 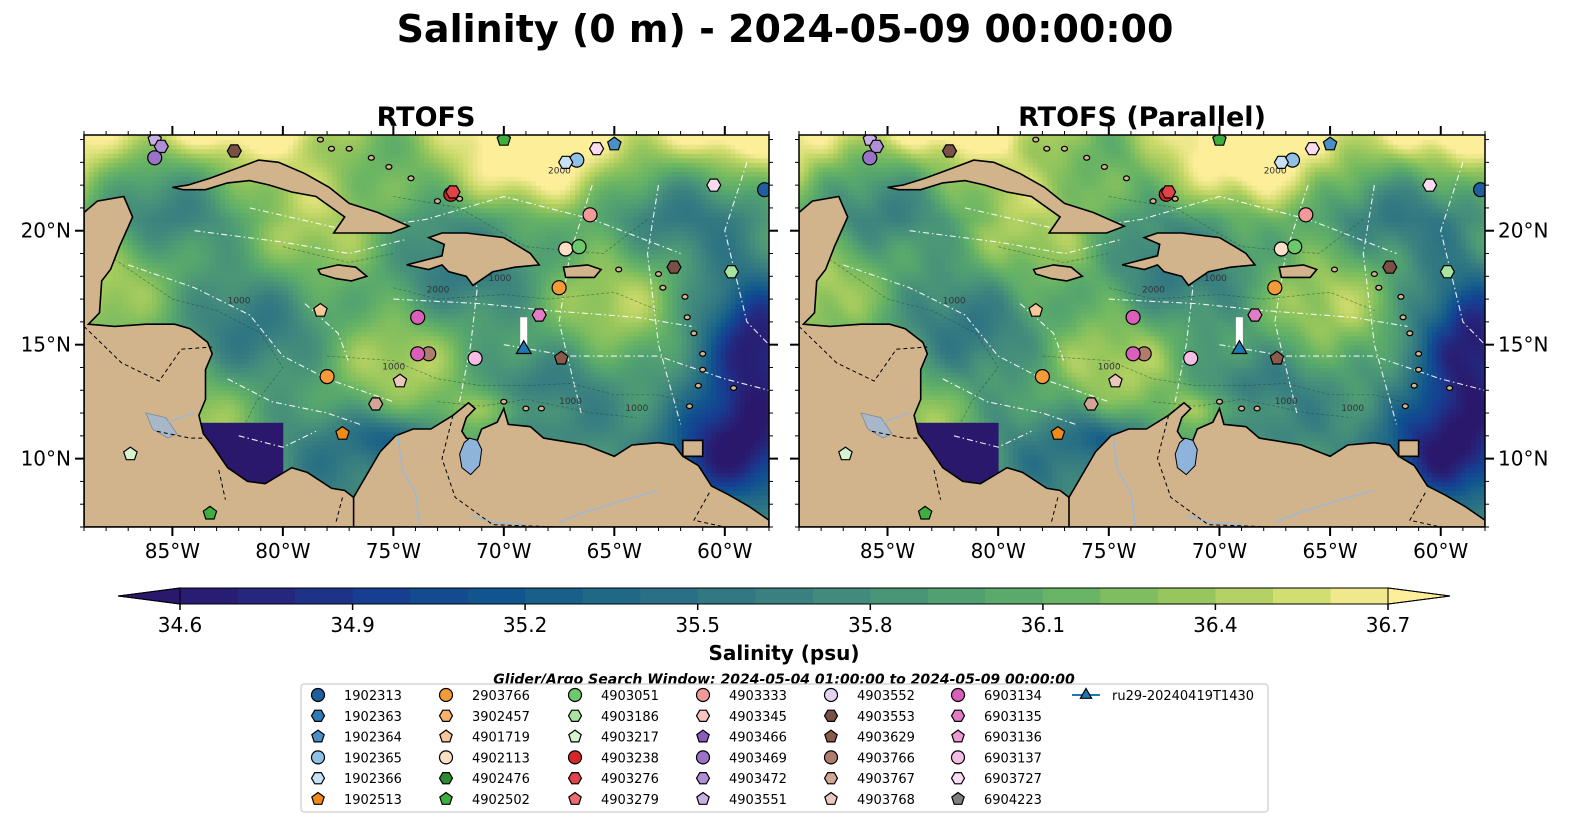 I want to click on lake-maracaibo, so click(x=1186, y=456).